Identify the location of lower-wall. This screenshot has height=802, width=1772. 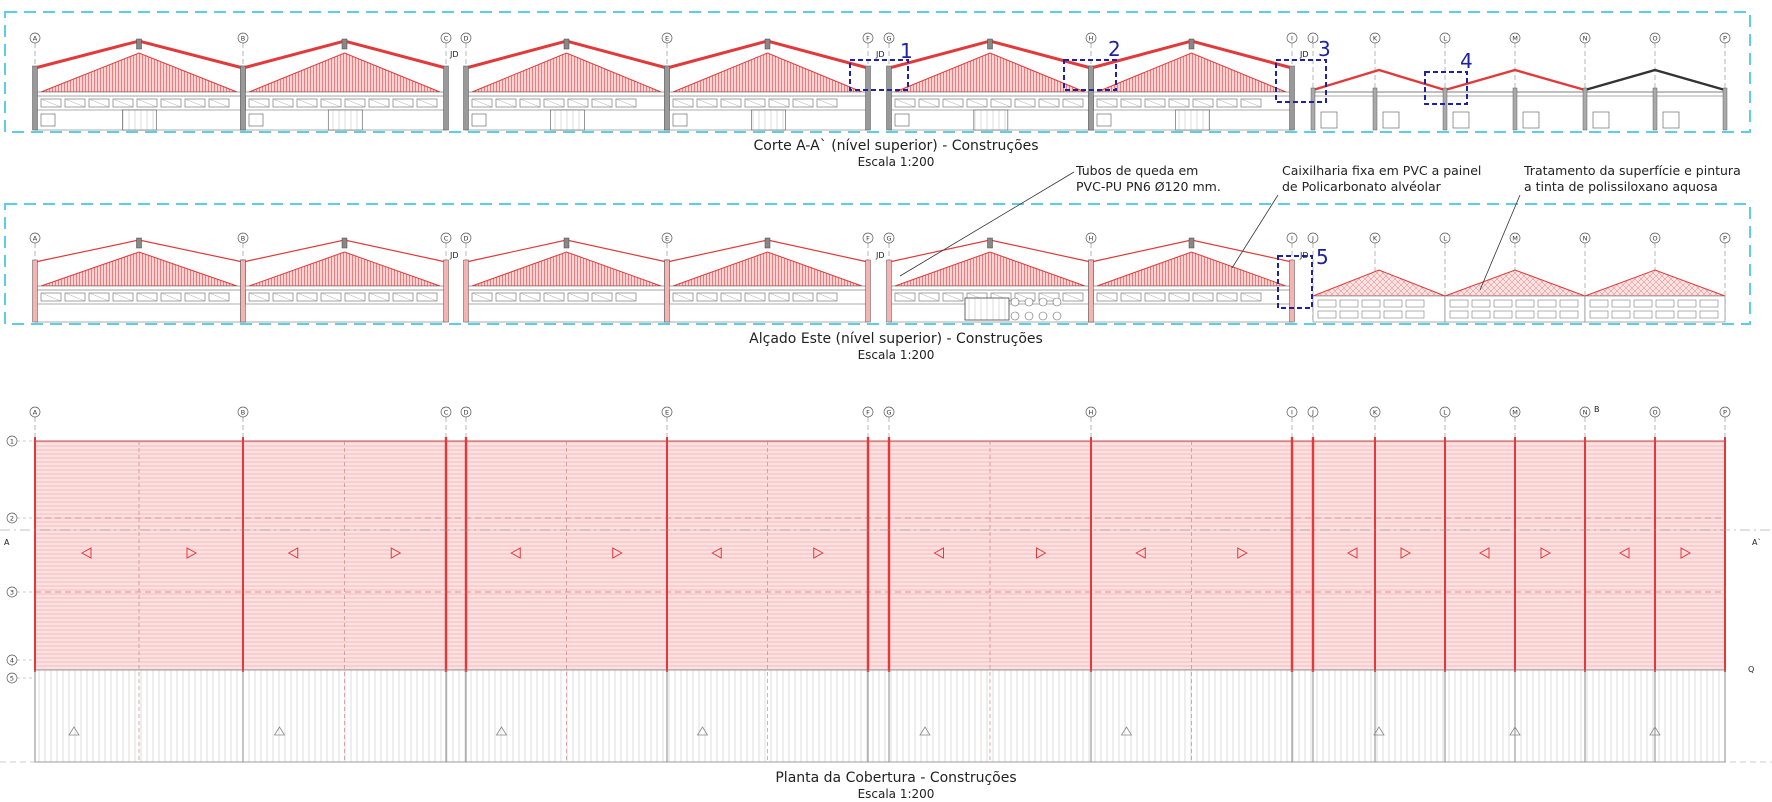
(767, 313).